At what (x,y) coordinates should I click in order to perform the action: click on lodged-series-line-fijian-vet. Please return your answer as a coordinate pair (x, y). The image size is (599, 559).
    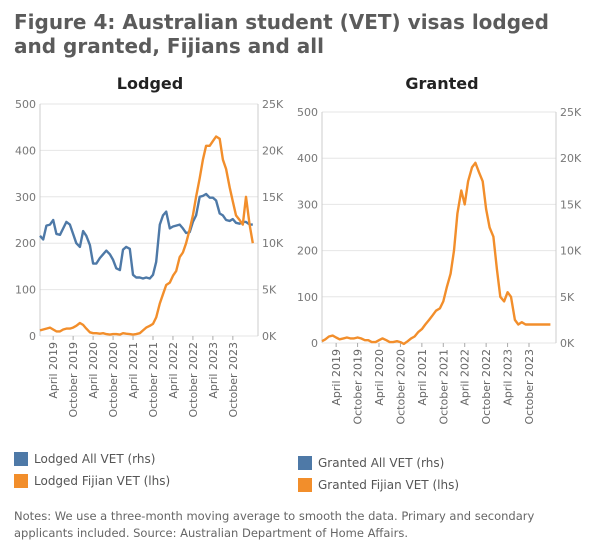
    Looking at the image, I should click on (146, 235).